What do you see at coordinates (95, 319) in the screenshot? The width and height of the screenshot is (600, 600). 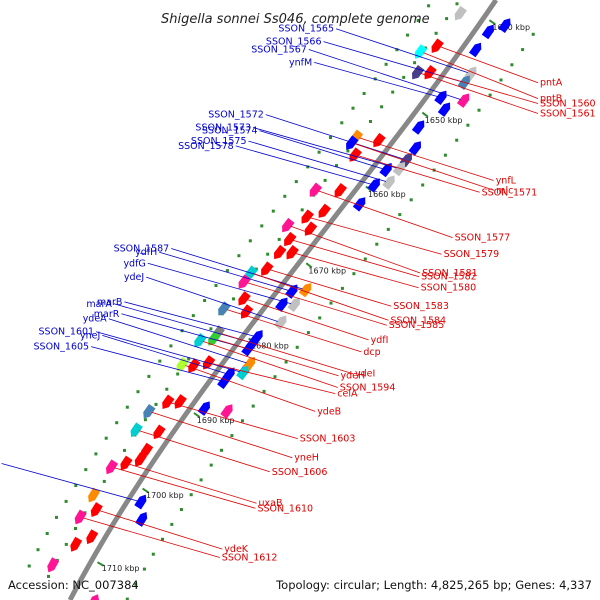 I see `forward-gene-label: ydeA` at bounding box center [95, 319].